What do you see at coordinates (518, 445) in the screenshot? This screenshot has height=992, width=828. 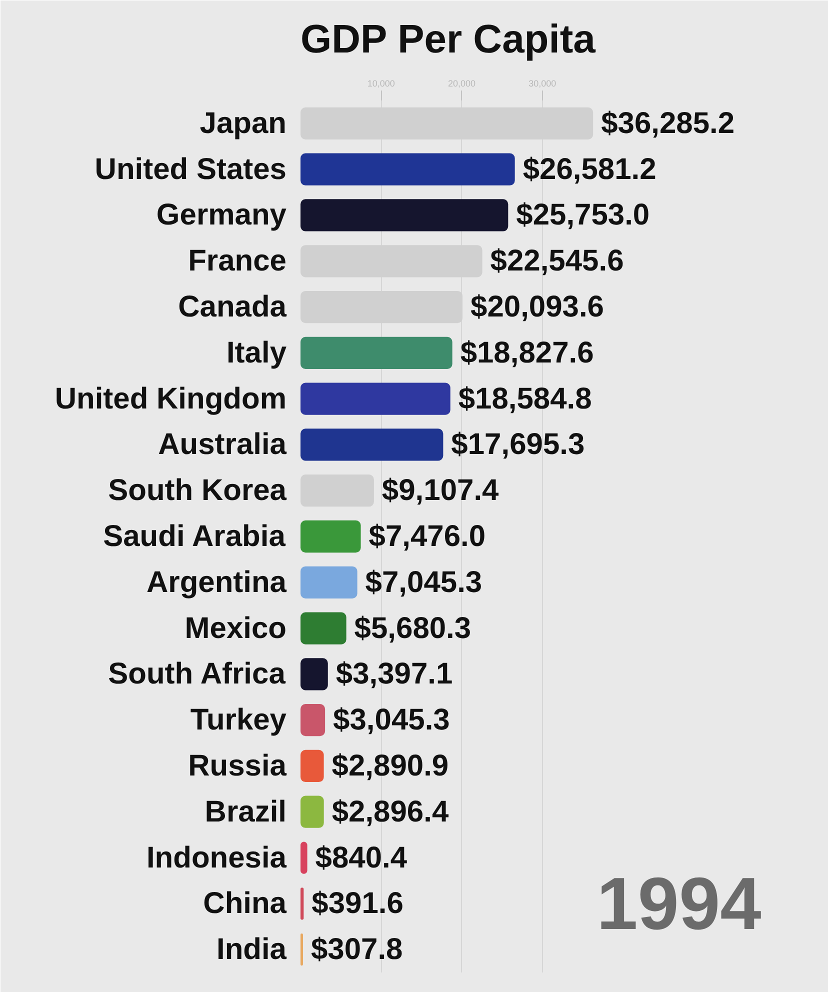 I see `data-label: $17,695.3` at bounding box center [518, 445].